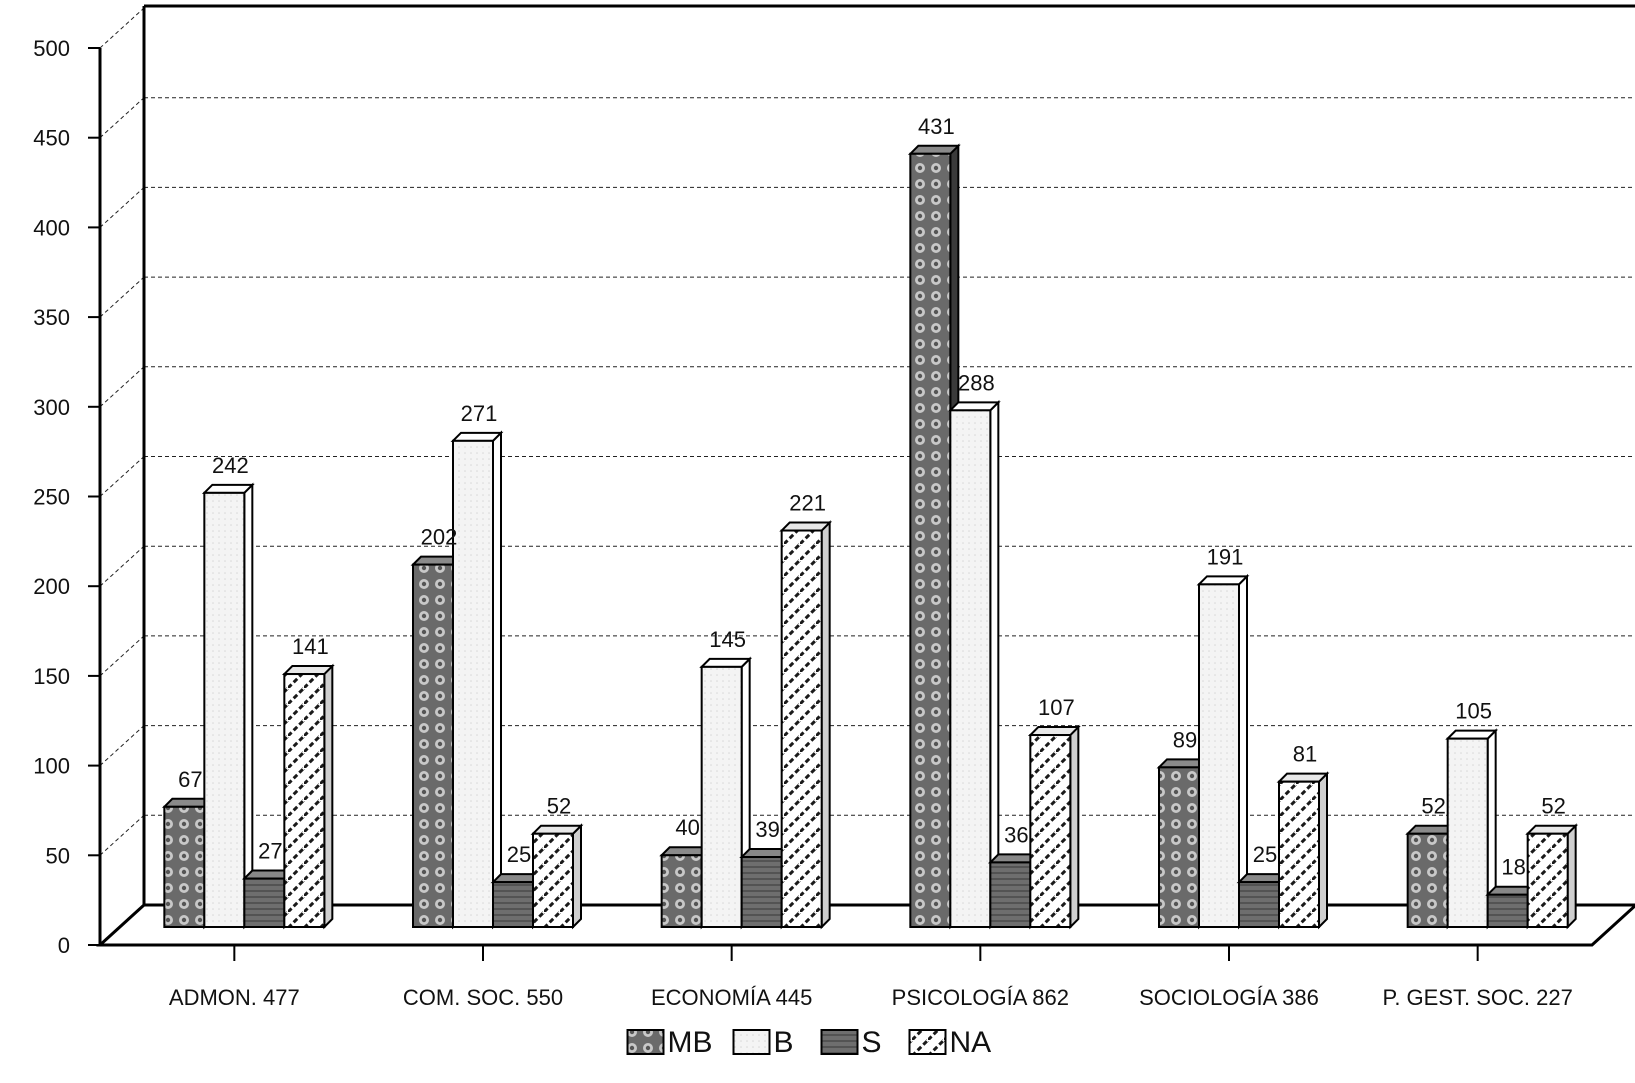  What do you see at coordinates (310, 646) in the screenshot?
I see `data-label: 141` at bounding box center [310, 646].